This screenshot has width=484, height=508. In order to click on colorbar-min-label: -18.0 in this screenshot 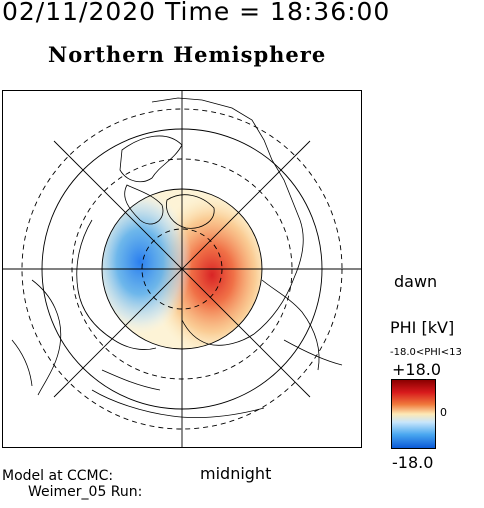, I will do `click(413, 462)`.